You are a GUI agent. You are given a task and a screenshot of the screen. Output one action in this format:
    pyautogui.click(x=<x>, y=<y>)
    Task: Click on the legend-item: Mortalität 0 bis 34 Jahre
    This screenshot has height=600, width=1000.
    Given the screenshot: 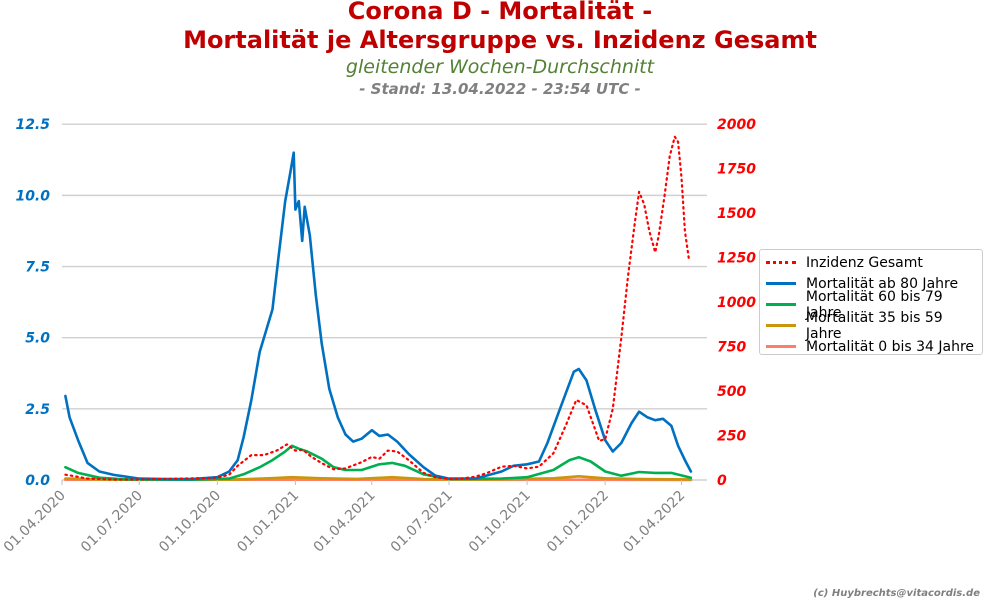 What is the action you would take?
    pyautogui.click(x=871, y=346)
    